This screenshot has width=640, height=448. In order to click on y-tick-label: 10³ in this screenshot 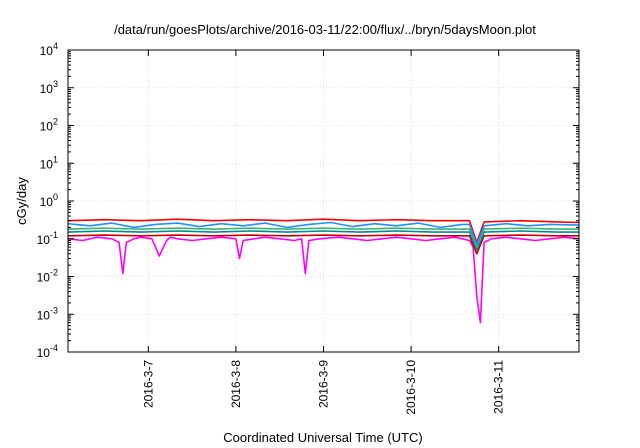, I will do `click(49, 87)`.